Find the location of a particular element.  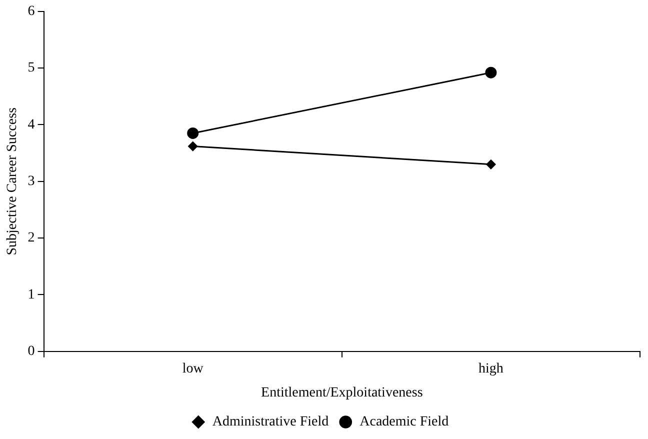

y-tick-label: 5 is located at coordinates (31, 68).